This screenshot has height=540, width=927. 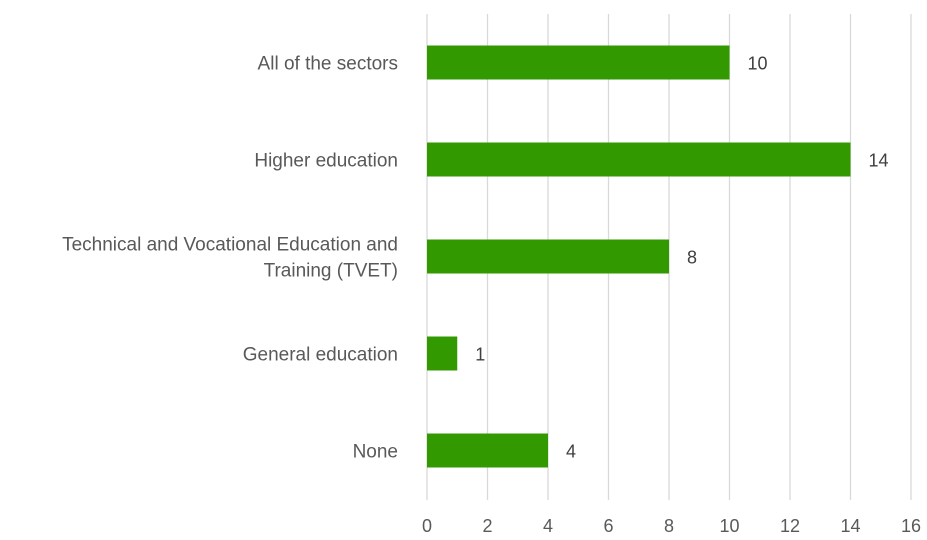 I want to click on category-label: Training (TVET), so click(x=331, y=271).